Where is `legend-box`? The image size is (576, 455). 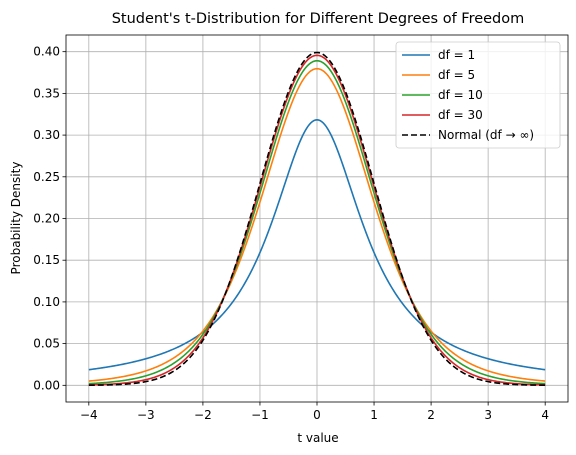 legend-box is located at coordinates (478, 95).